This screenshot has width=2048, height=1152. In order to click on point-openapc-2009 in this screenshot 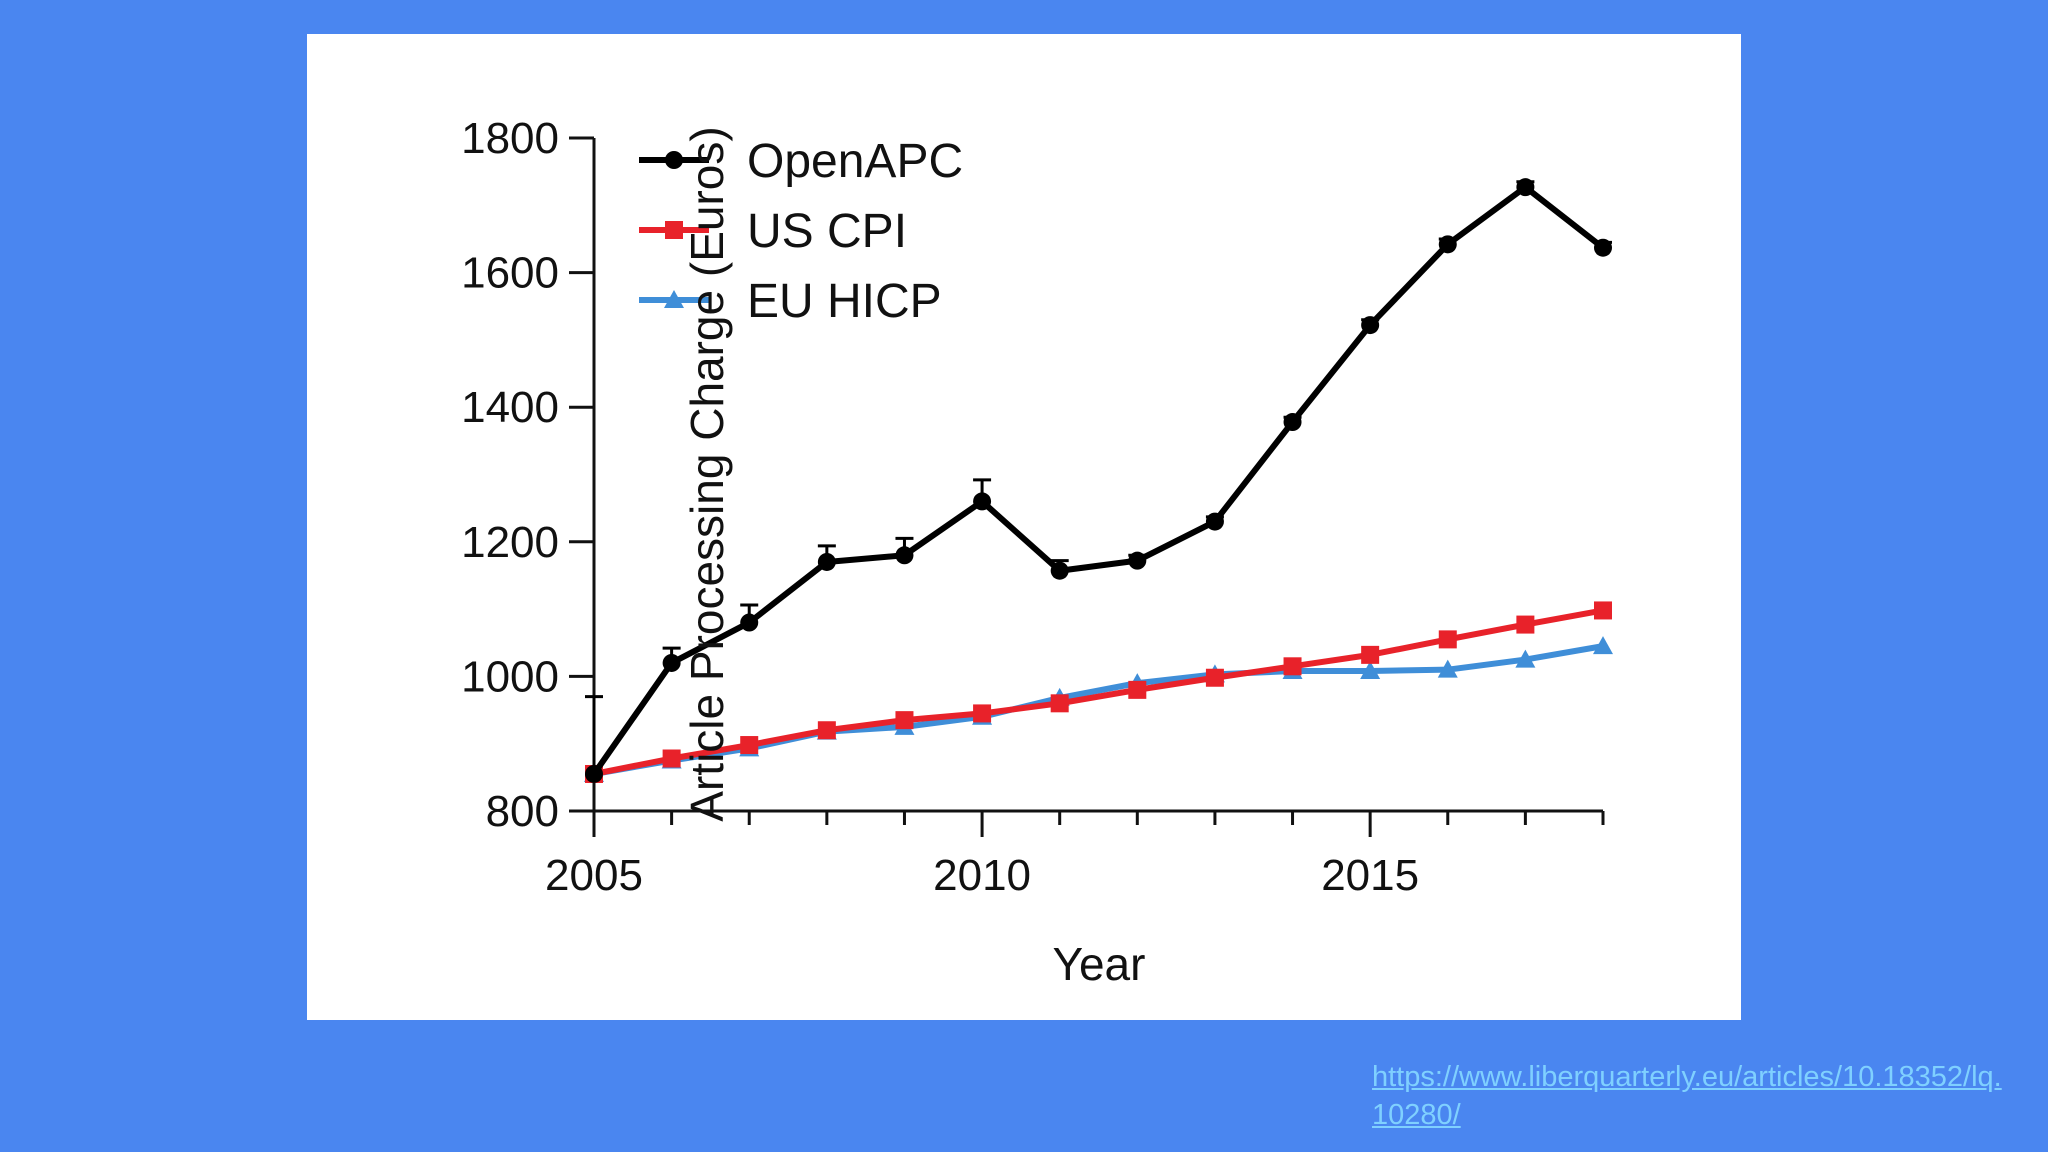, I will do `click(904, 555)`.